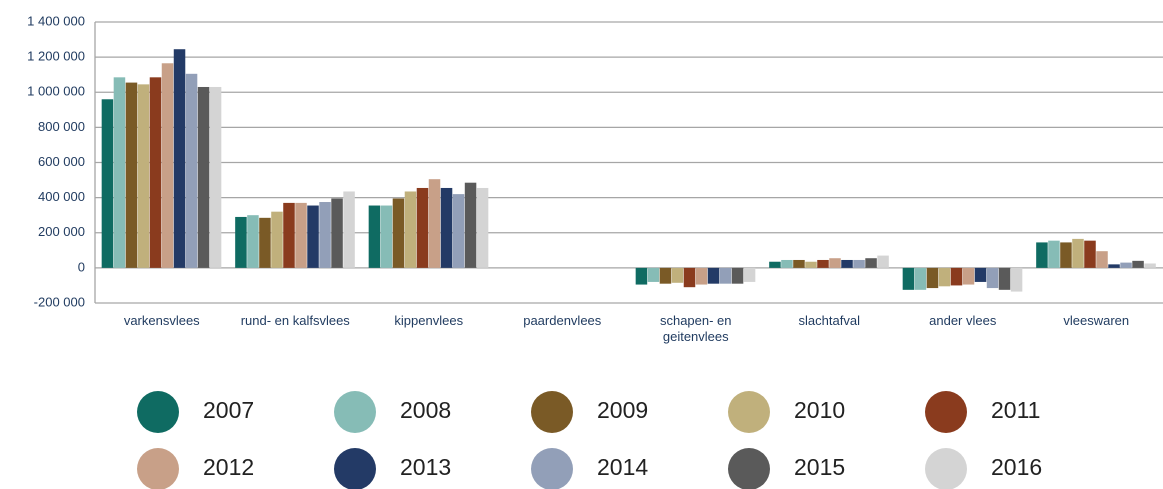 The width and height of the screenshot is (1163, 489). What do you see at coordinates (819, 410) in the screenshot?
I see `legend-label: 2010` at bounding box center [819, 410].